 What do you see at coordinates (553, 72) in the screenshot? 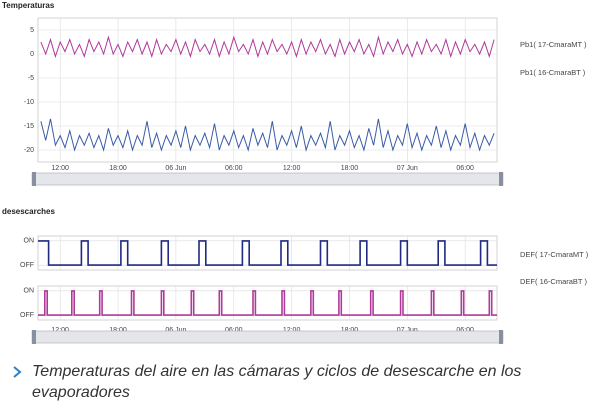
I see `legend-label: Pb1( 16-CmaraBT )` at bounding box center [553, 72].